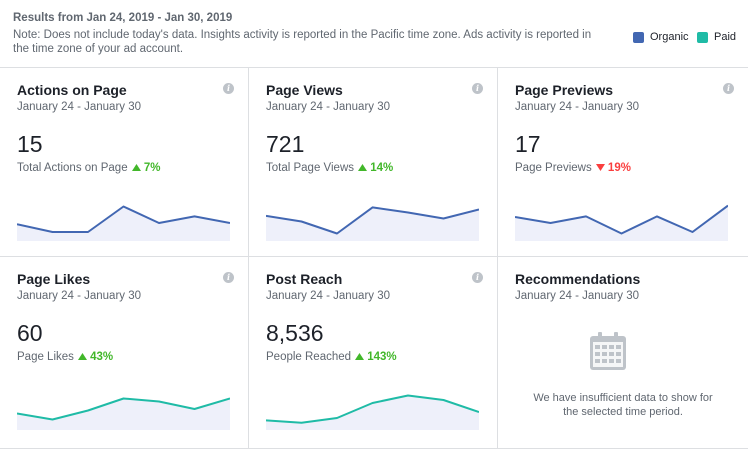 The image size is (748, 449). Describe the element at coordinates (72, 168) in the screenshot. I see `metric-label: Total Actions on Page` at that location.